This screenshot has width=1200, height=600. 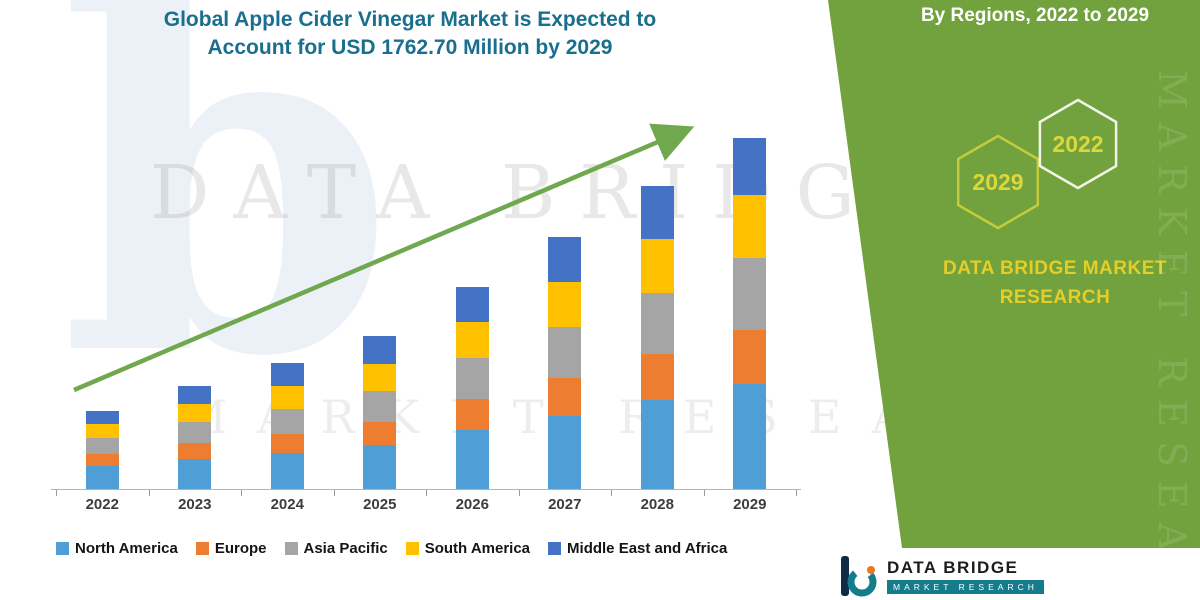 I want to click on hexagon-2022-outline, so click(x=1078, y=144).